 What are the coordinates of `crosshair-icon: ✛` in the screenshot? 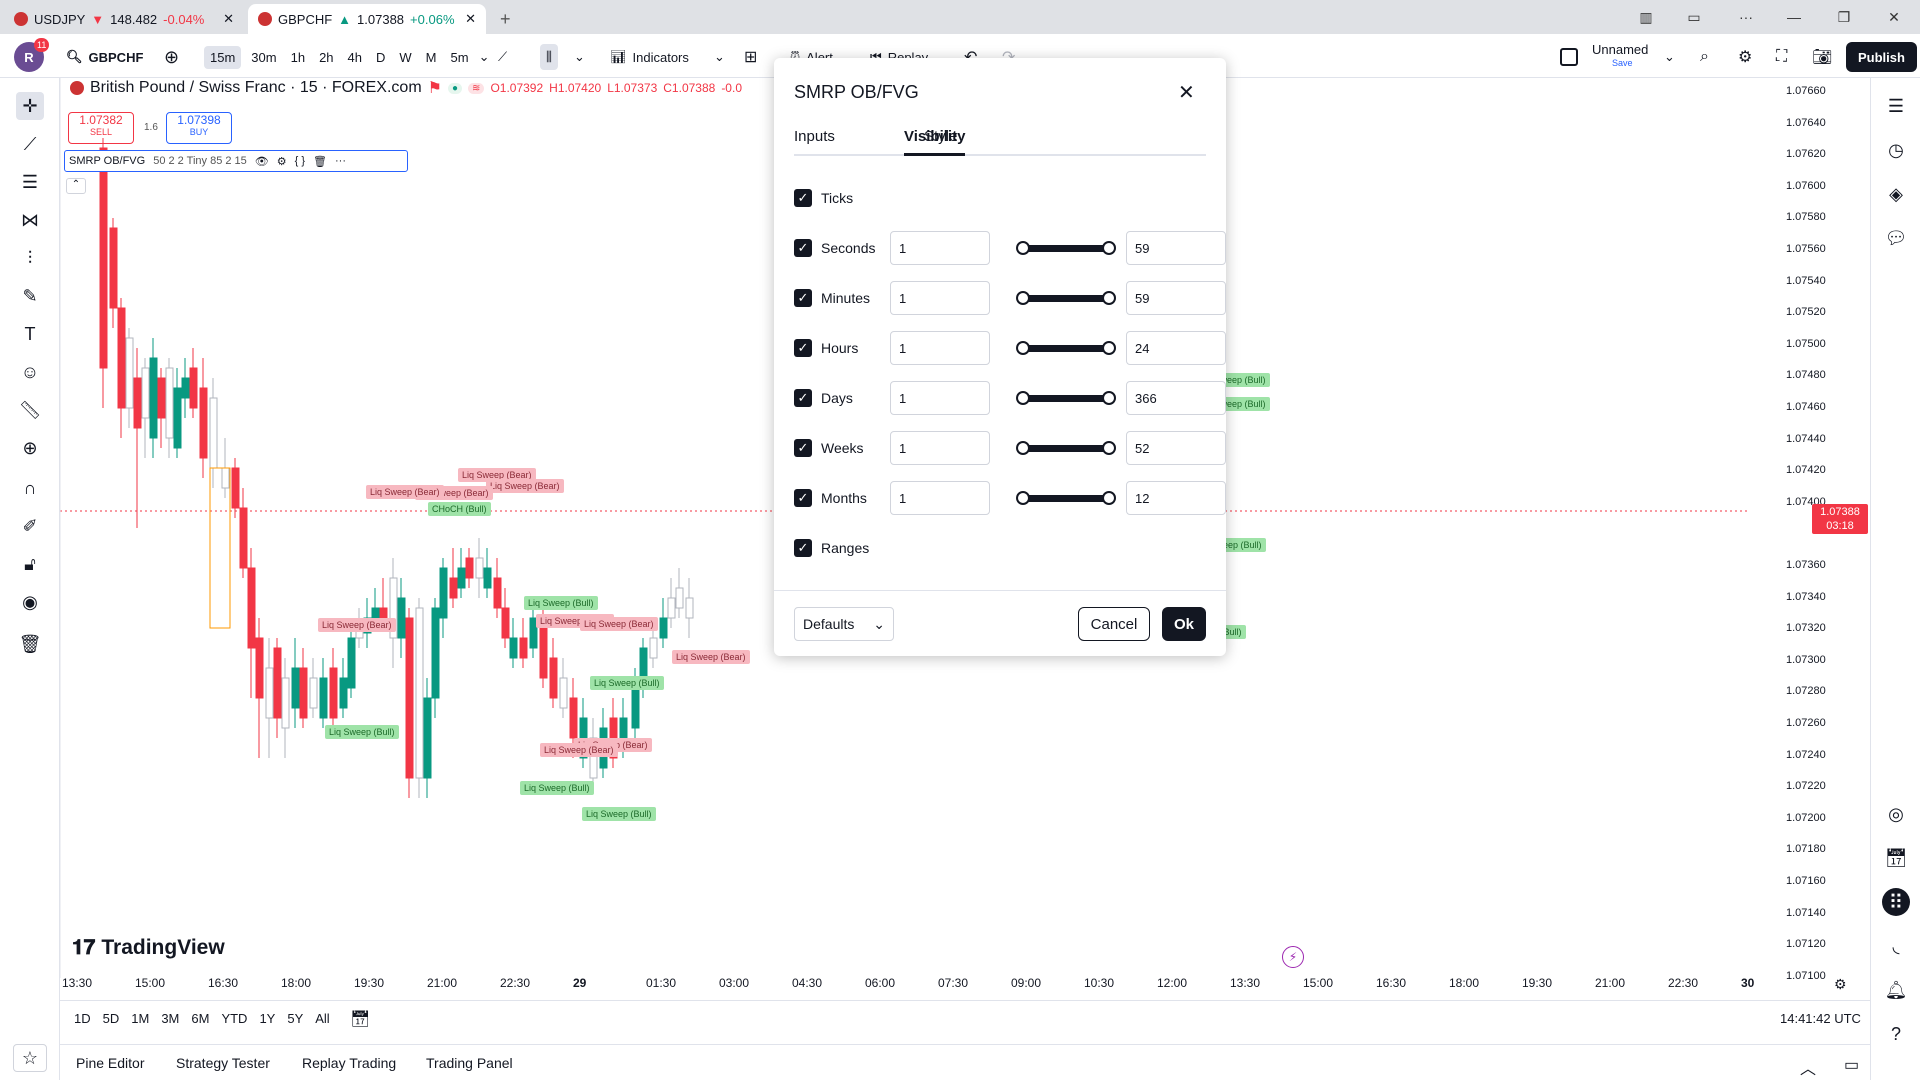 It's located at (30, 106).